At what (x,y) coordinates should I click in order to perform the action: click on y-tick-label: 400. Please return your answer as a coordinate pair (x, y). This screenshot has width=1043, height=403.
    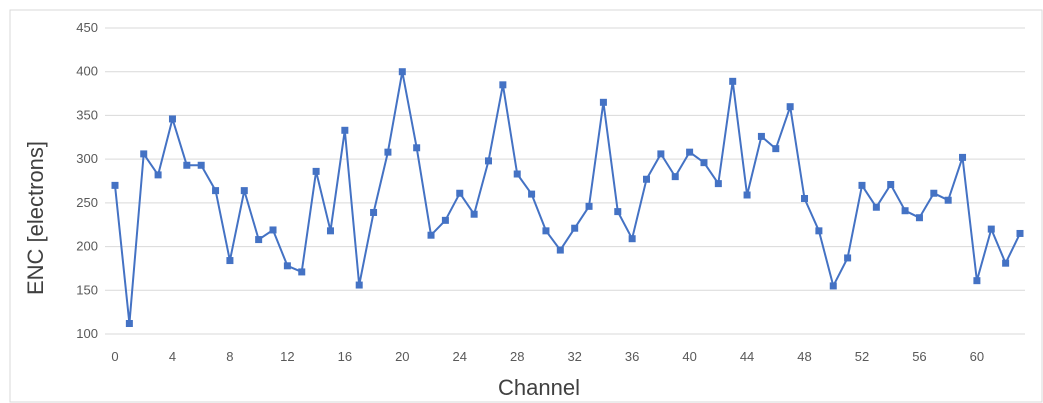
    Looking at the image, I should click on (87, 71).